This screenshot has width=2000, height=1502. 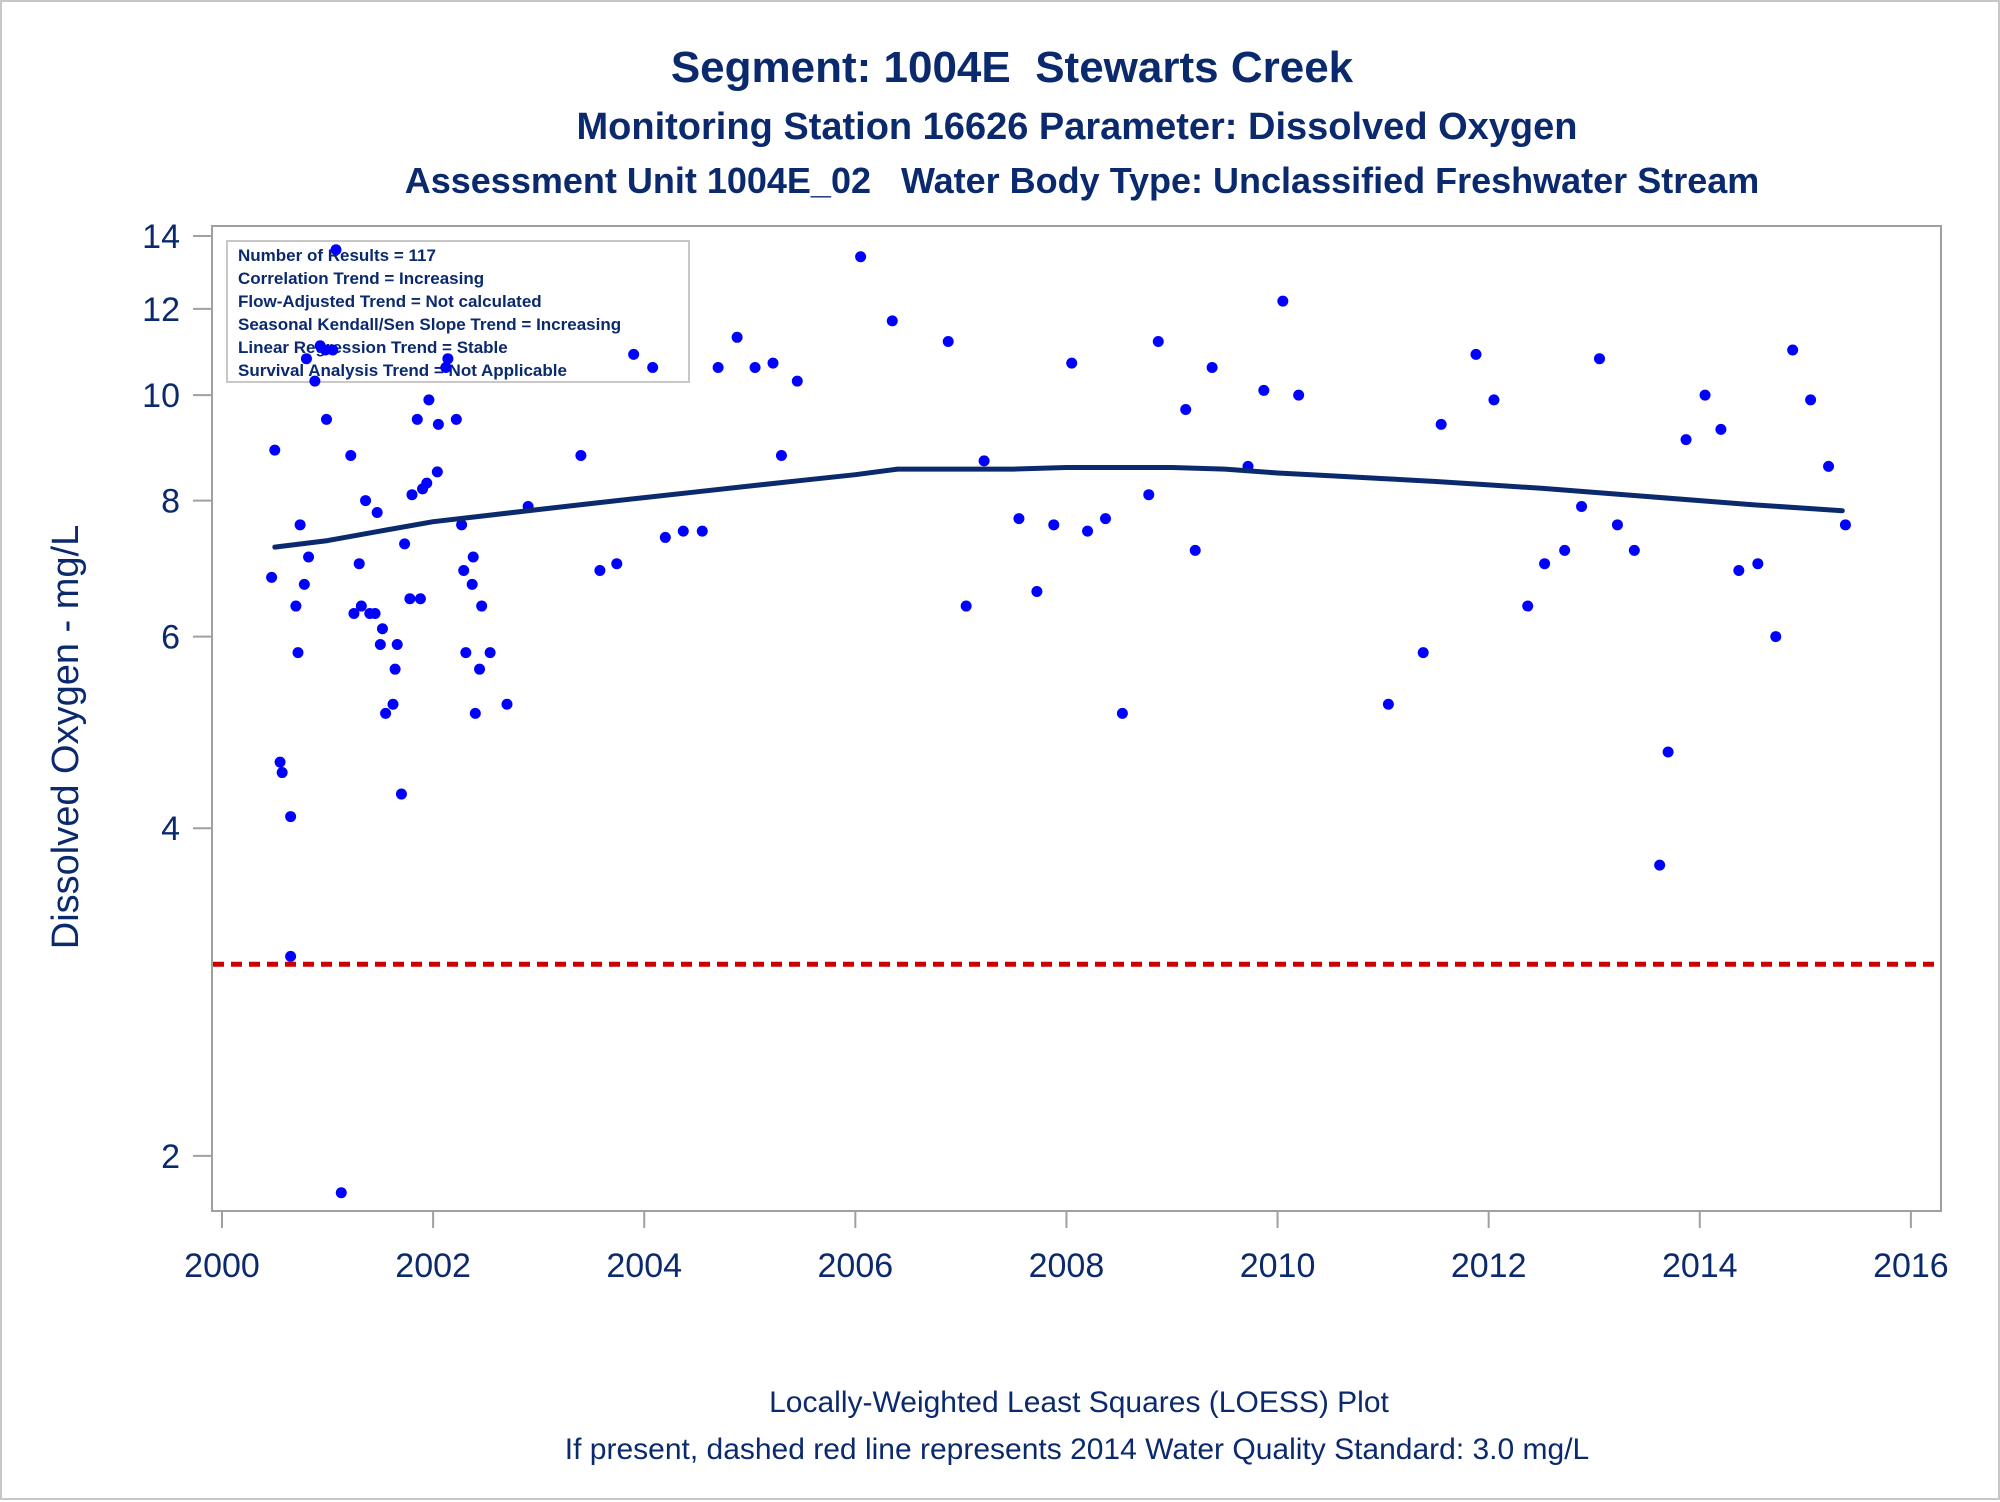 What do you see at coordinates (433, 1266) in the screenshot?
I see `x-tick-label: 2002` at bounding box center [433, 1266].